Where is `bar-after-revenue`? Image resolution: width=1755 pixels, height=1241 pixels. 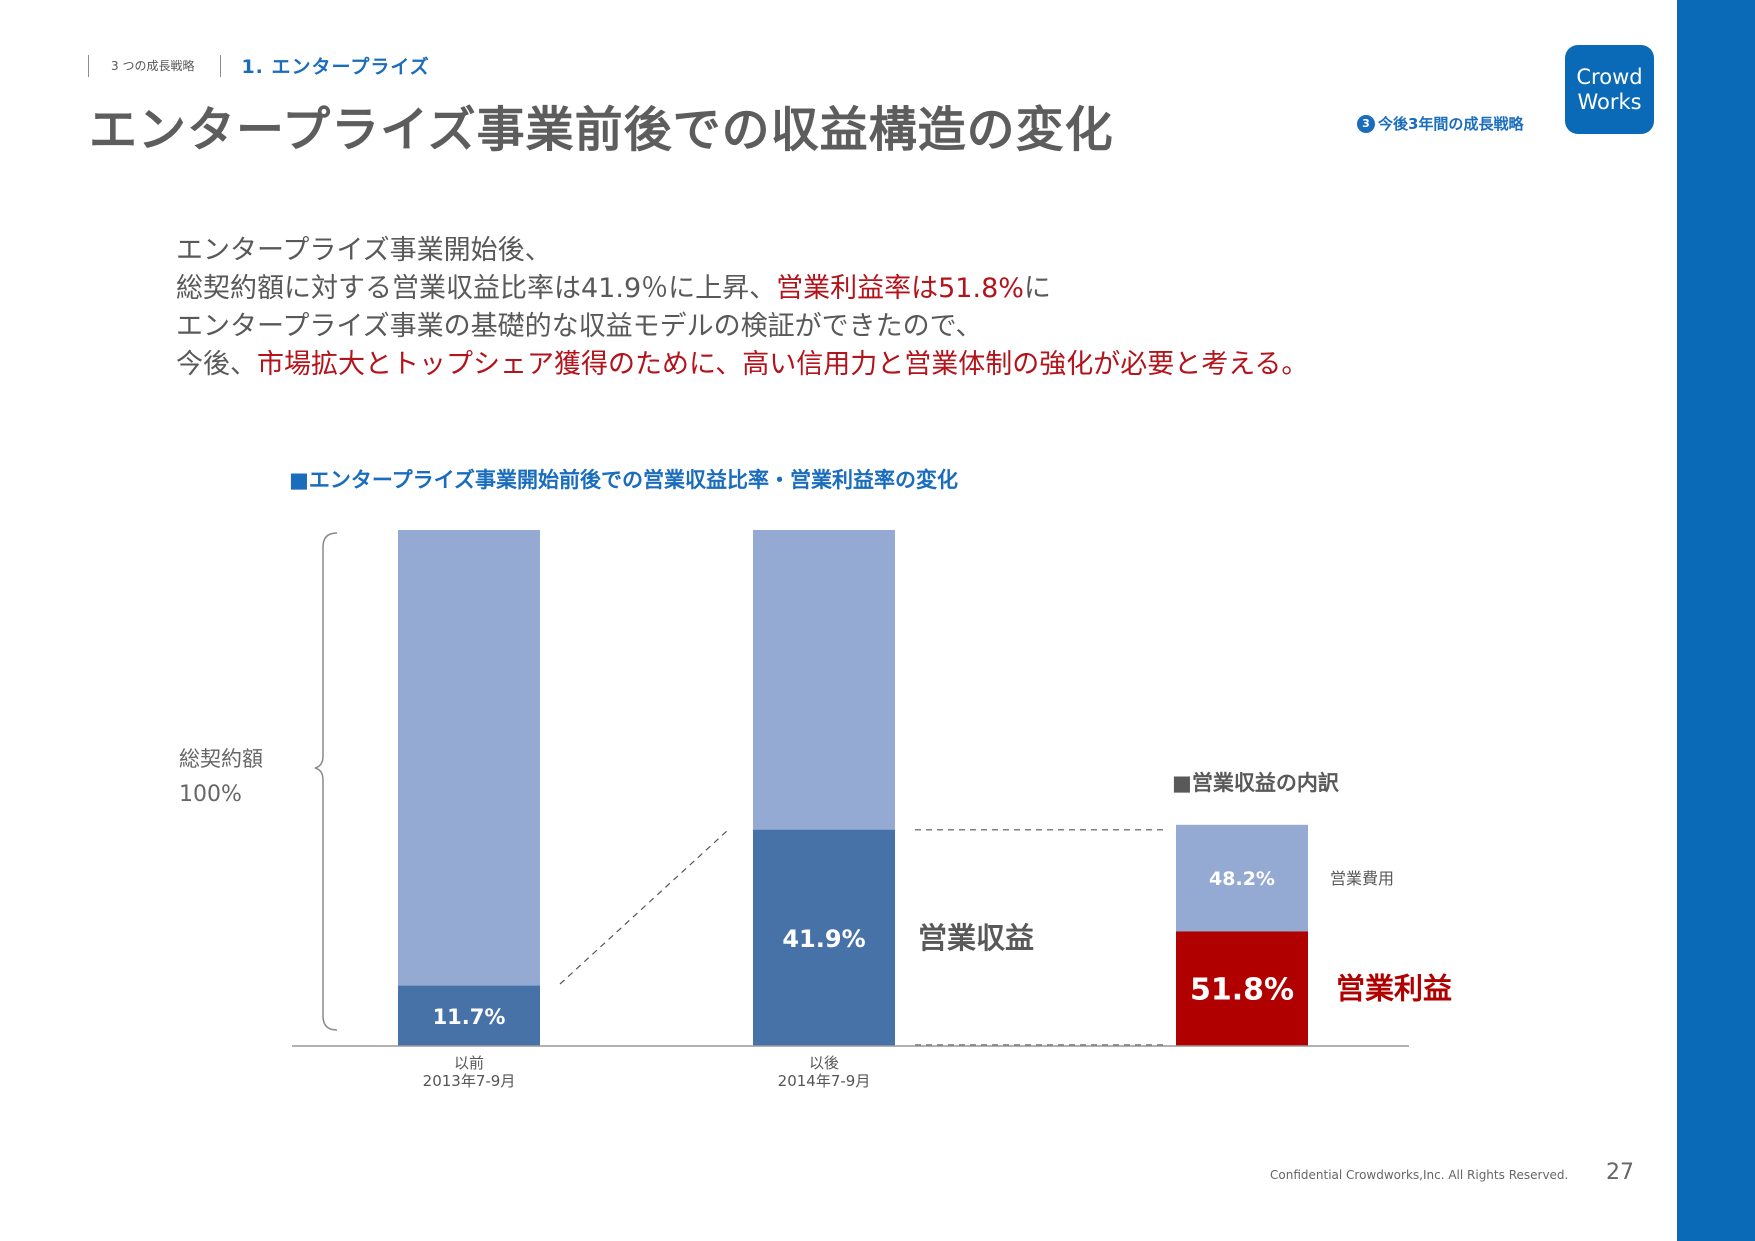
bar-after-revenue is located at coordinates (824, 937).